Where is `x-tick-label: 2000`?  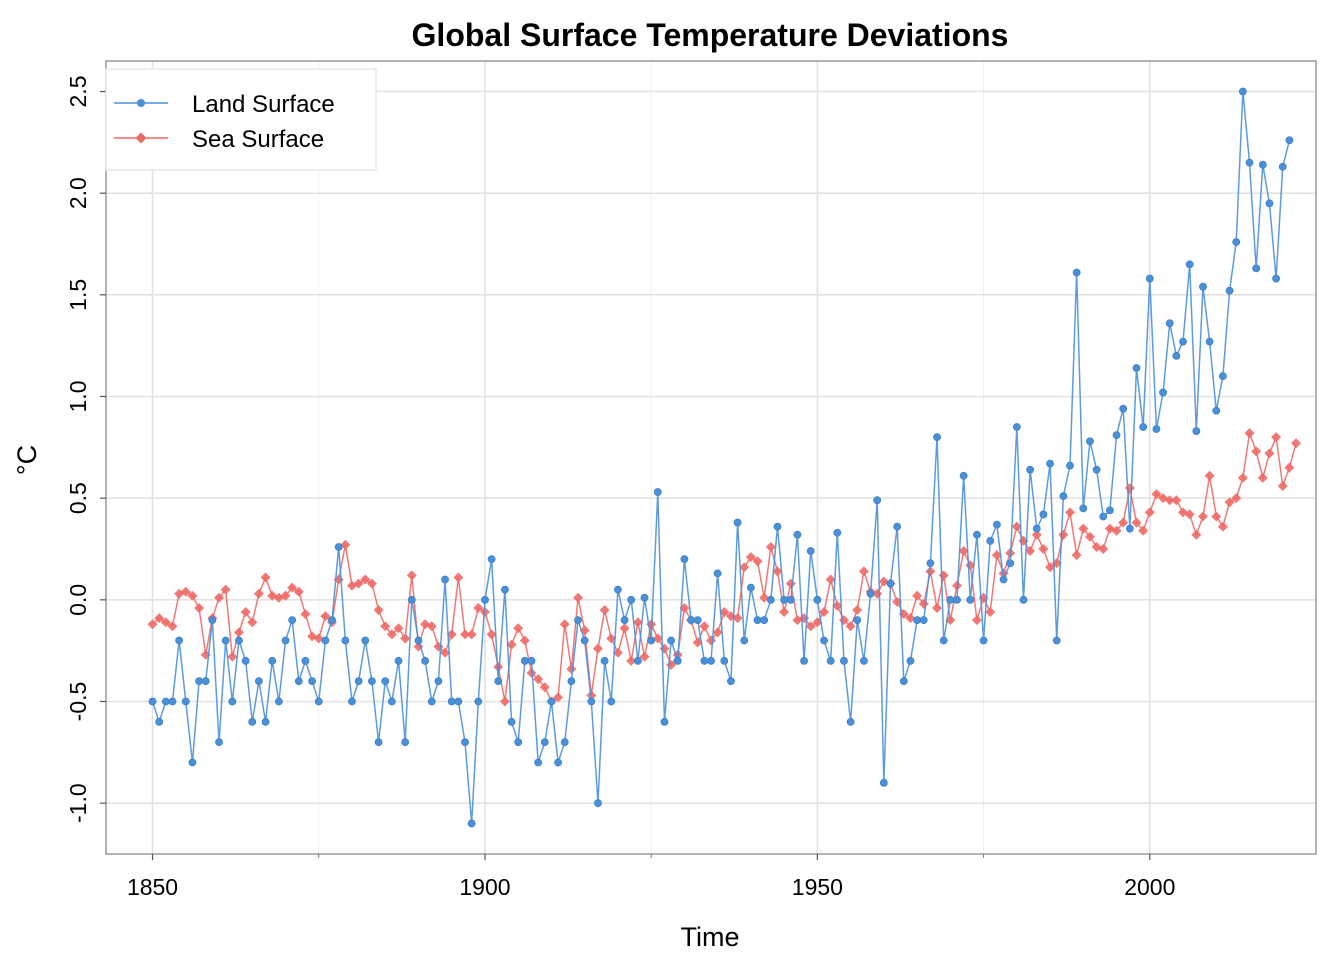 x-tick-label: 2000 is located at coordinates (1149, 887).